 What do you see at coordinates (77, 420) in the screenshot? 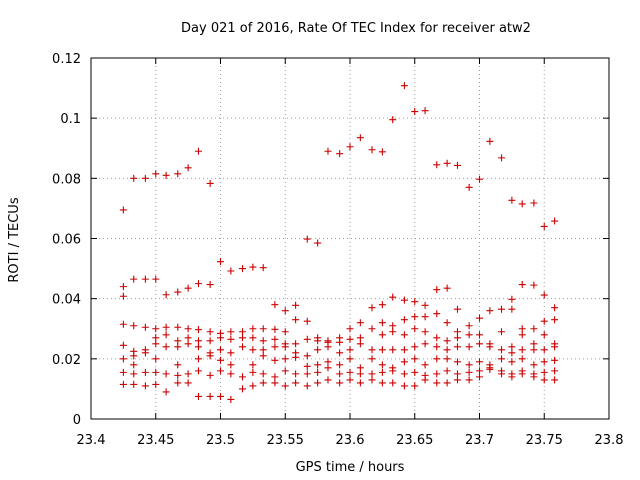
I see `y-tick-label: 0` at bounding box center [77, 420].